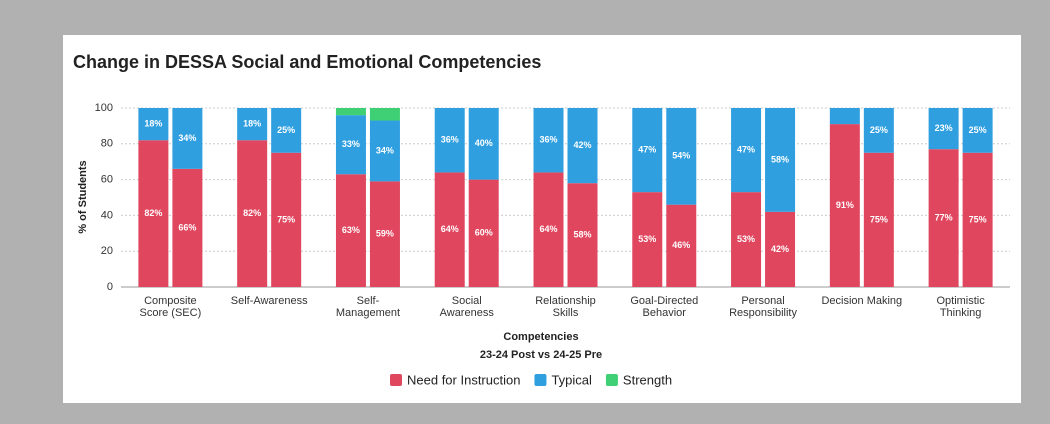 The image size is (1050, 424). I want to click on y-tick-label: 100, so click(104, 108).